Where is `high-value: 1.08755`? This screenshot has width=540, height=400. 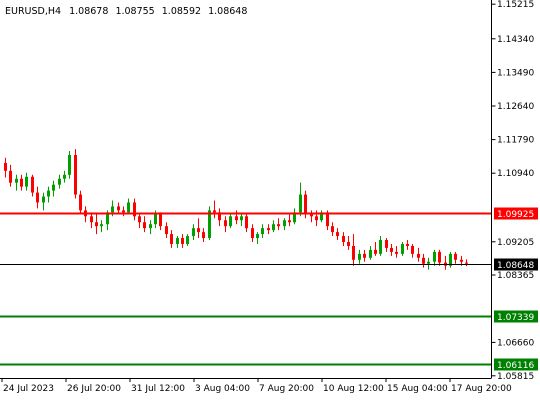
high-value: 1.08755 is located at coordinates (134, 11).